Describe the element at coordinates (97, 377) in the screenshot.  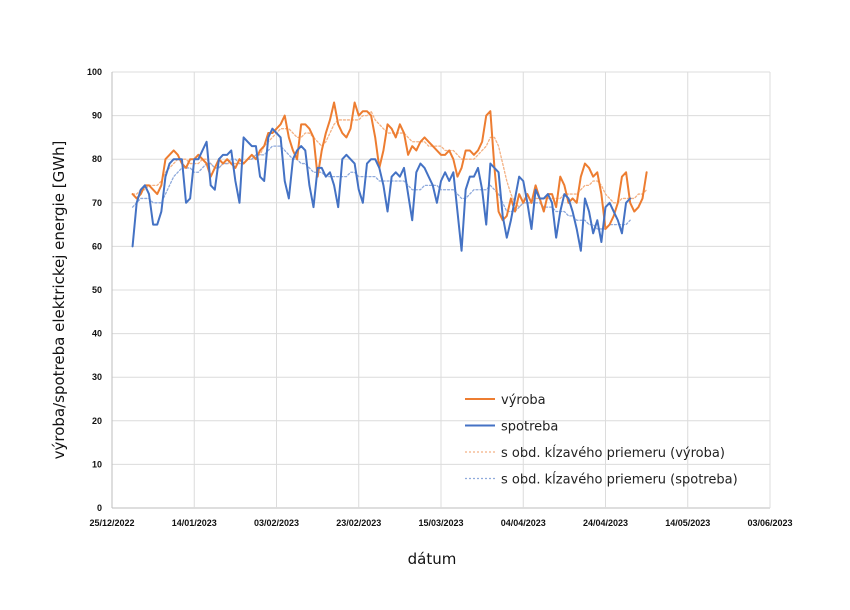
I see `y-tick-label: 30` at that location.